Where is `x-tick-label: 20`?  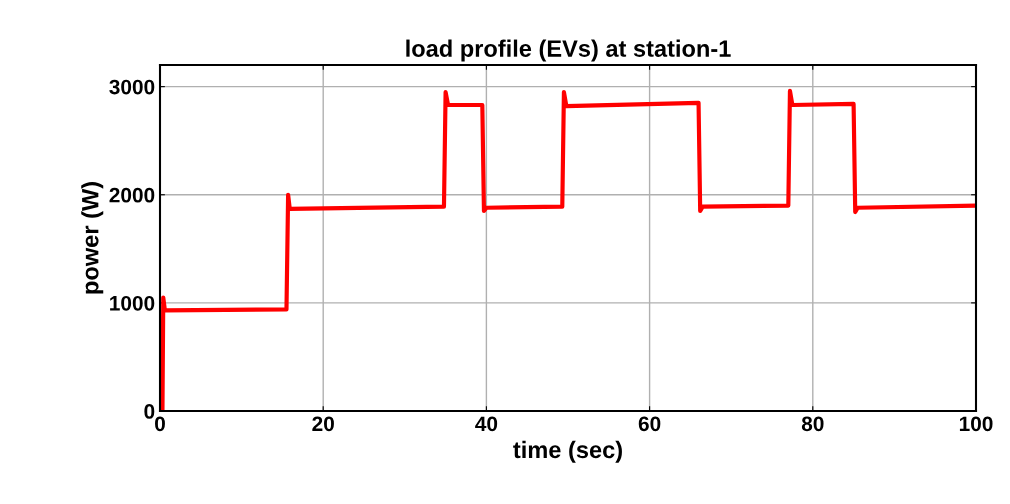 x-tick-label: 20 is located at coordinates (323, 424).